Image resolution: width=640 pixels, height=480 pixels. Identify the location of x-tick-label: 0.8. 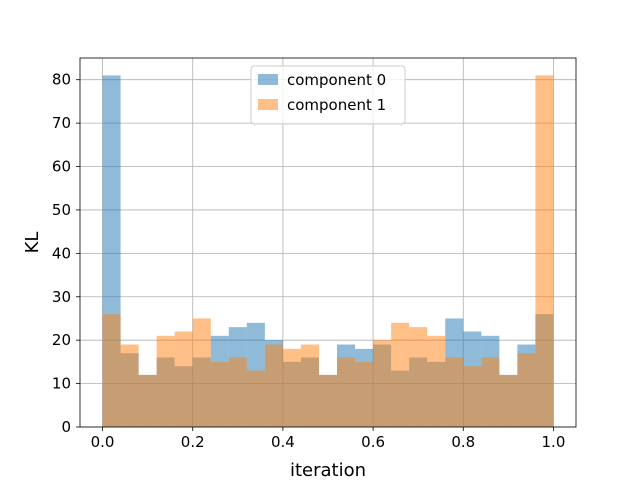
(463, 442).